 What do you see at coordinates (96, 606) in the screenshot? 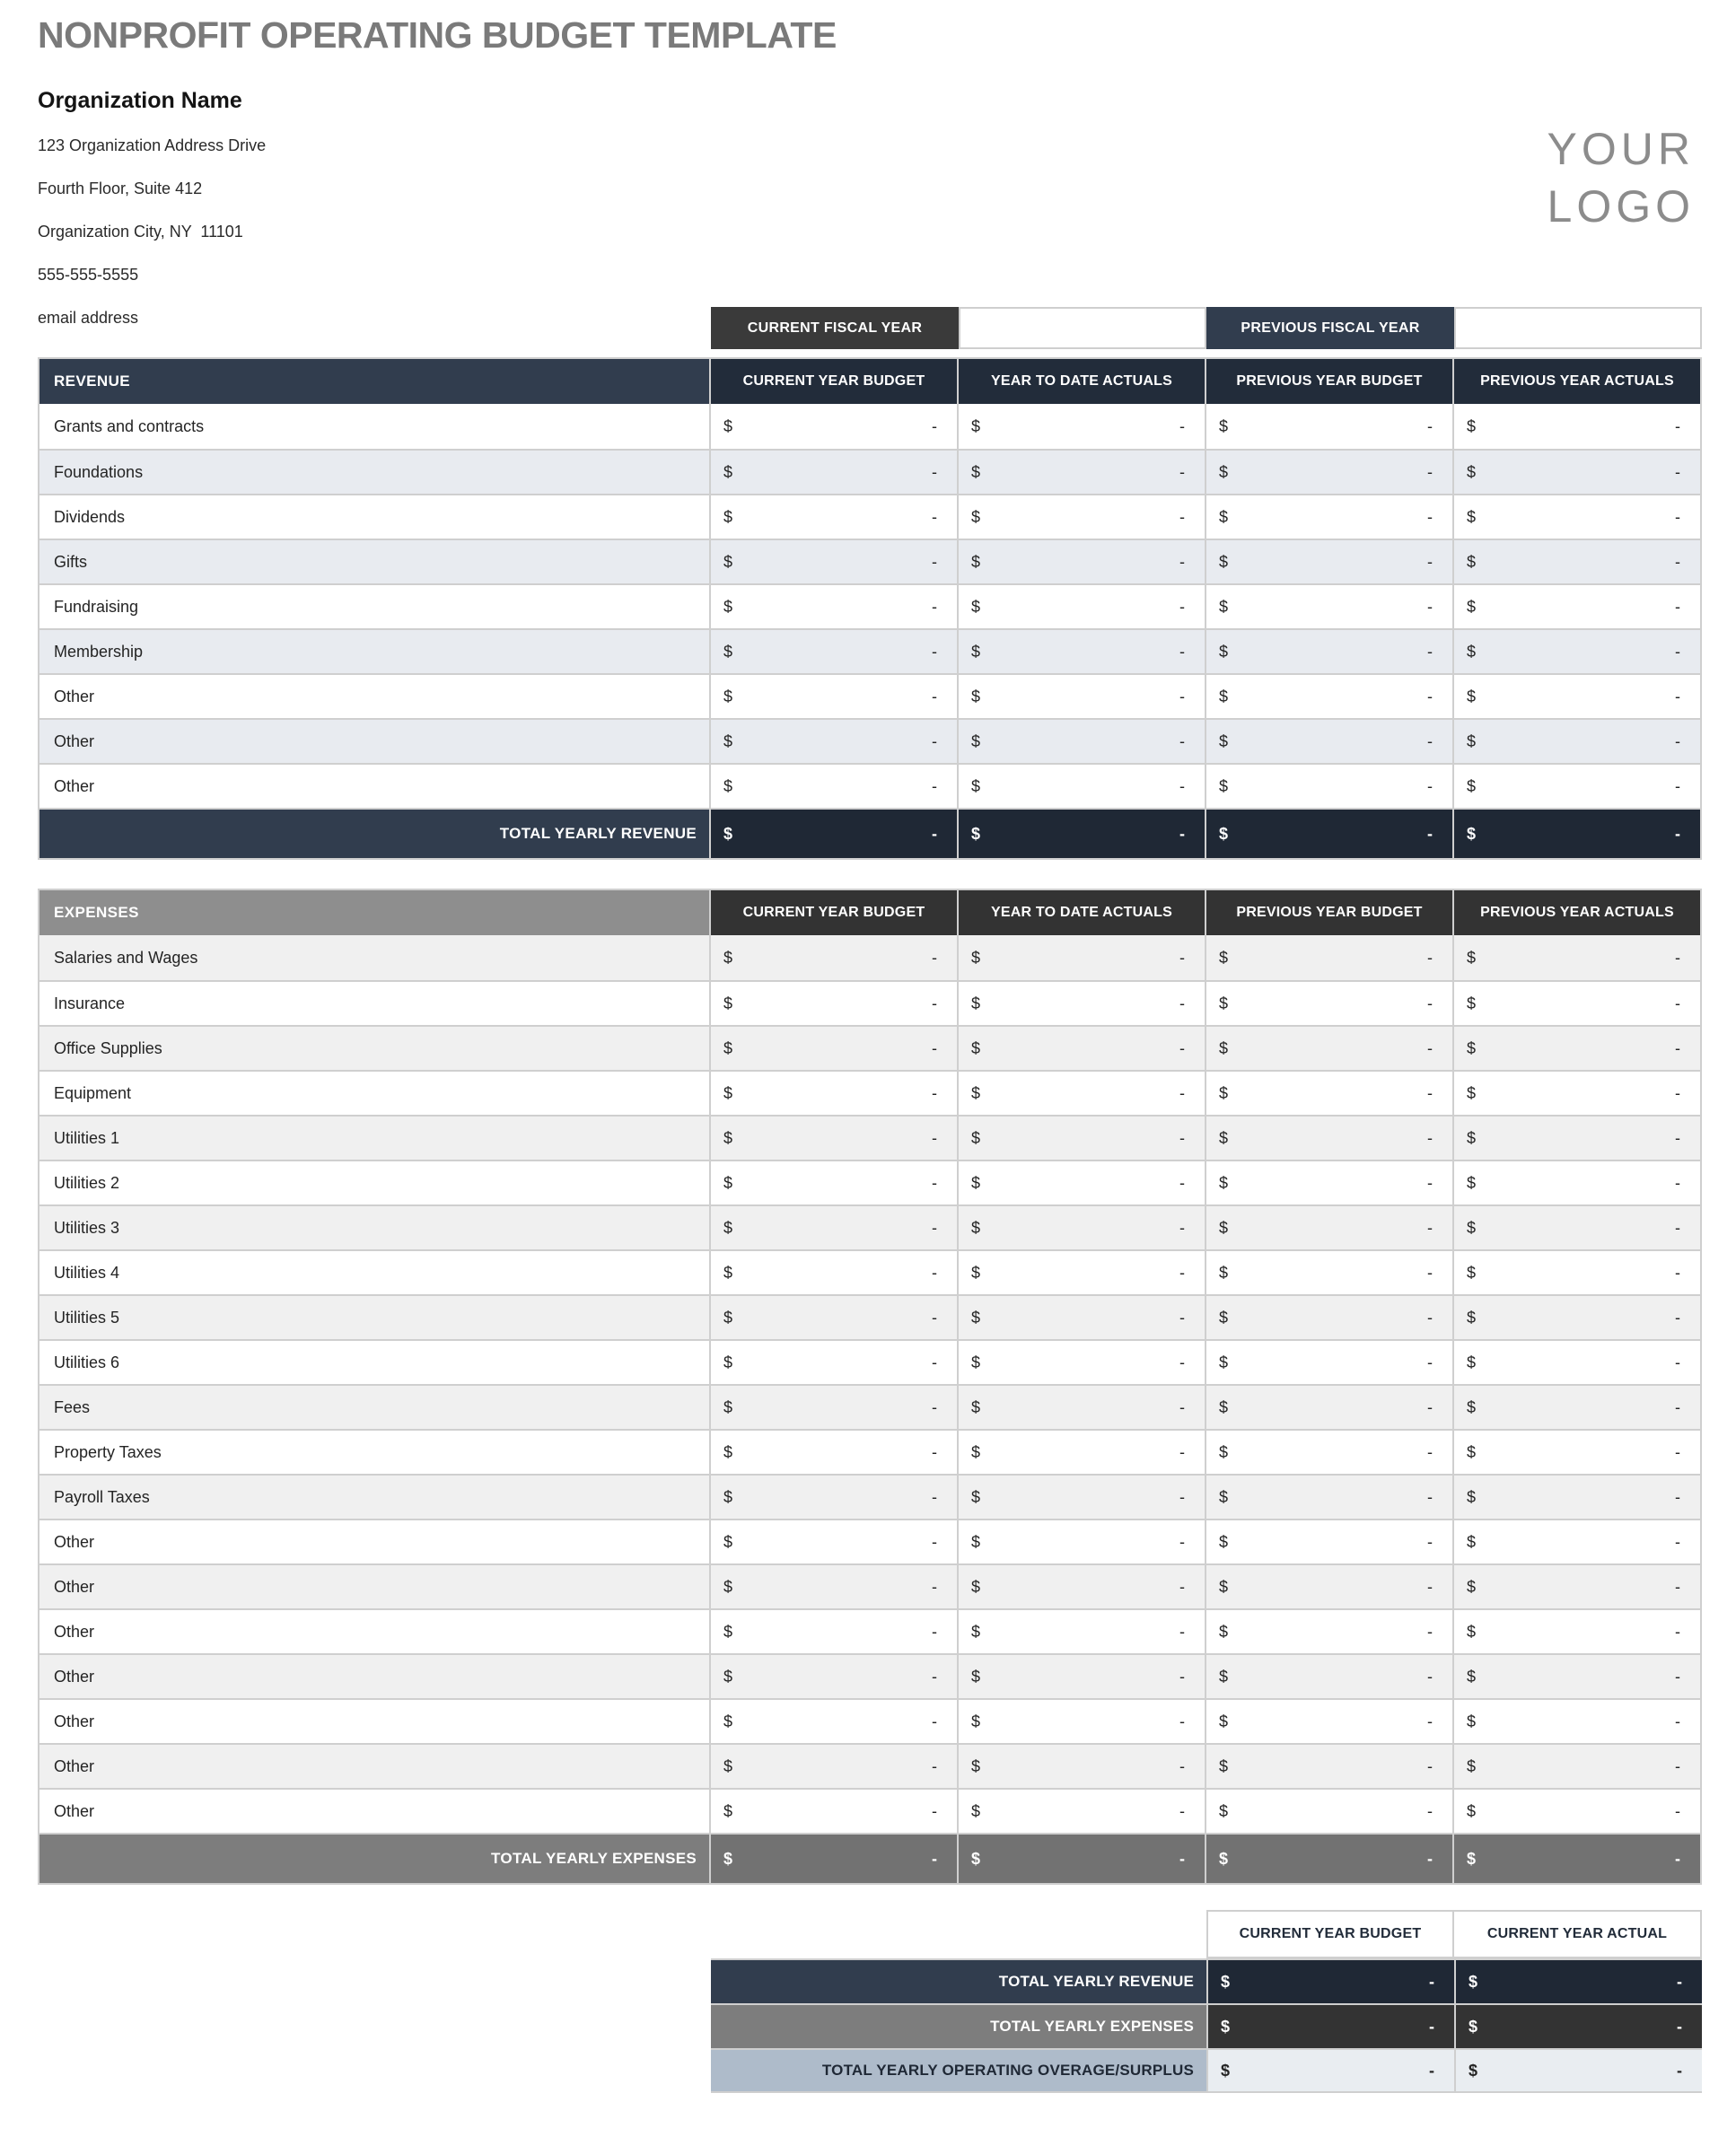
I see `row-label: Fundraising` at bounding box center [96, 606].